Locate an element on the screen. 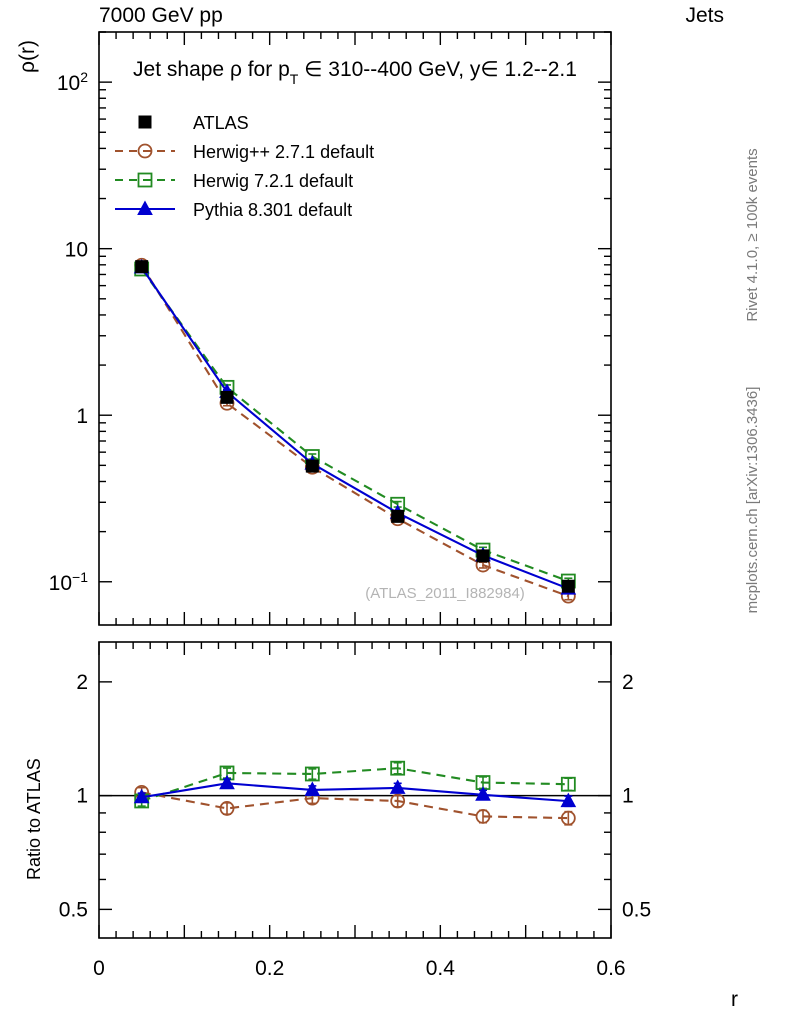 The height and width of the screenshot is (1024, 786). y-tick-label-ratio-left: 1 is located at coordinates (82, 796).